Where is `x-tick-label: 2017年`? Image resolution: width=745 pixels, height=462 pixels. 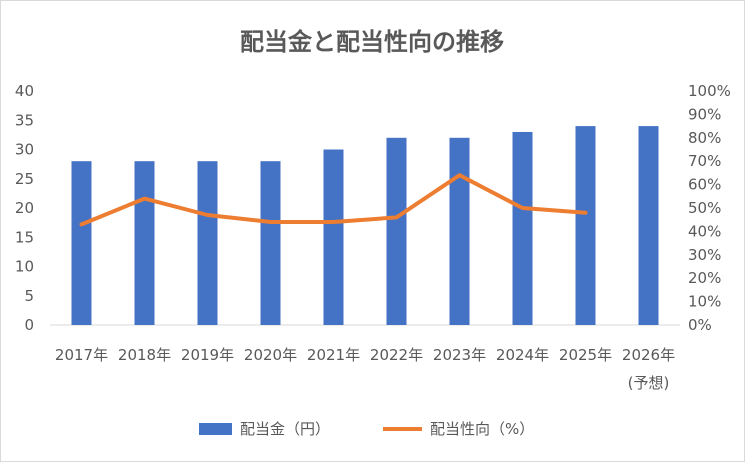
x-tick-label: 2017年 is located at coordinates (81, 355).